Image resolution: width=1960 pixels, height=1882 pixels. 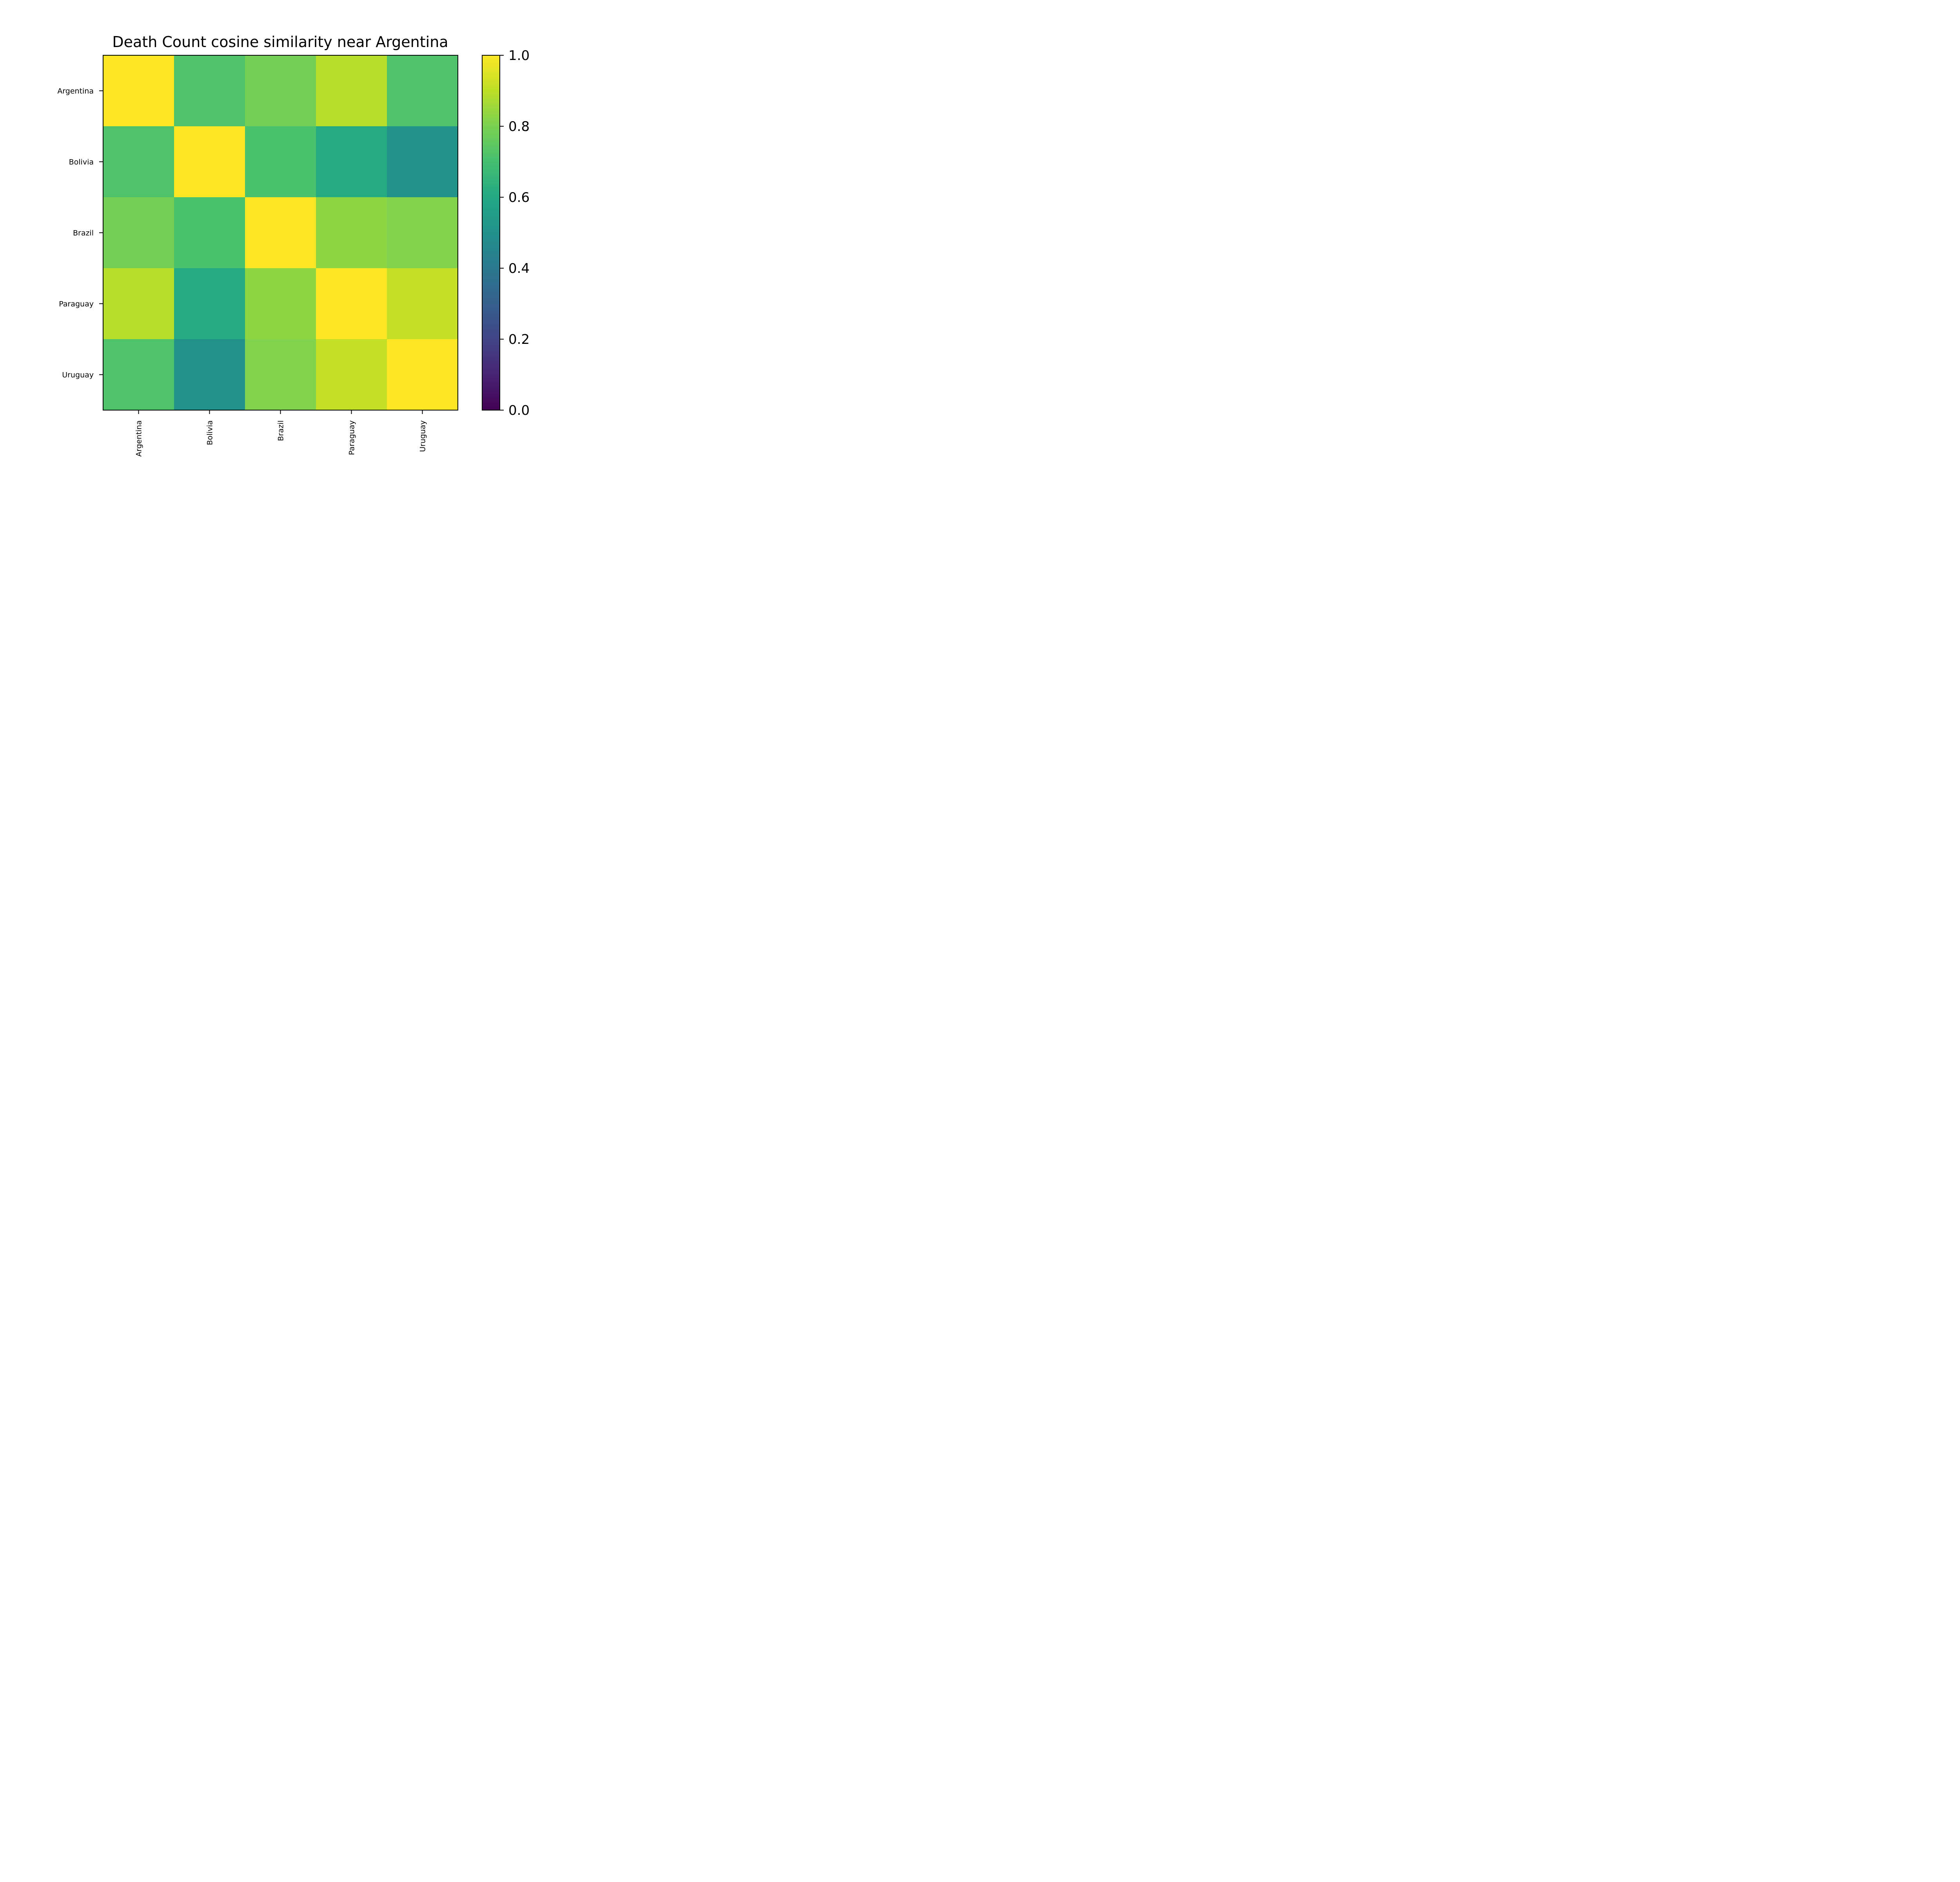 I want to click on x-tick-label: Bolivia, so click(x=210, y=432).